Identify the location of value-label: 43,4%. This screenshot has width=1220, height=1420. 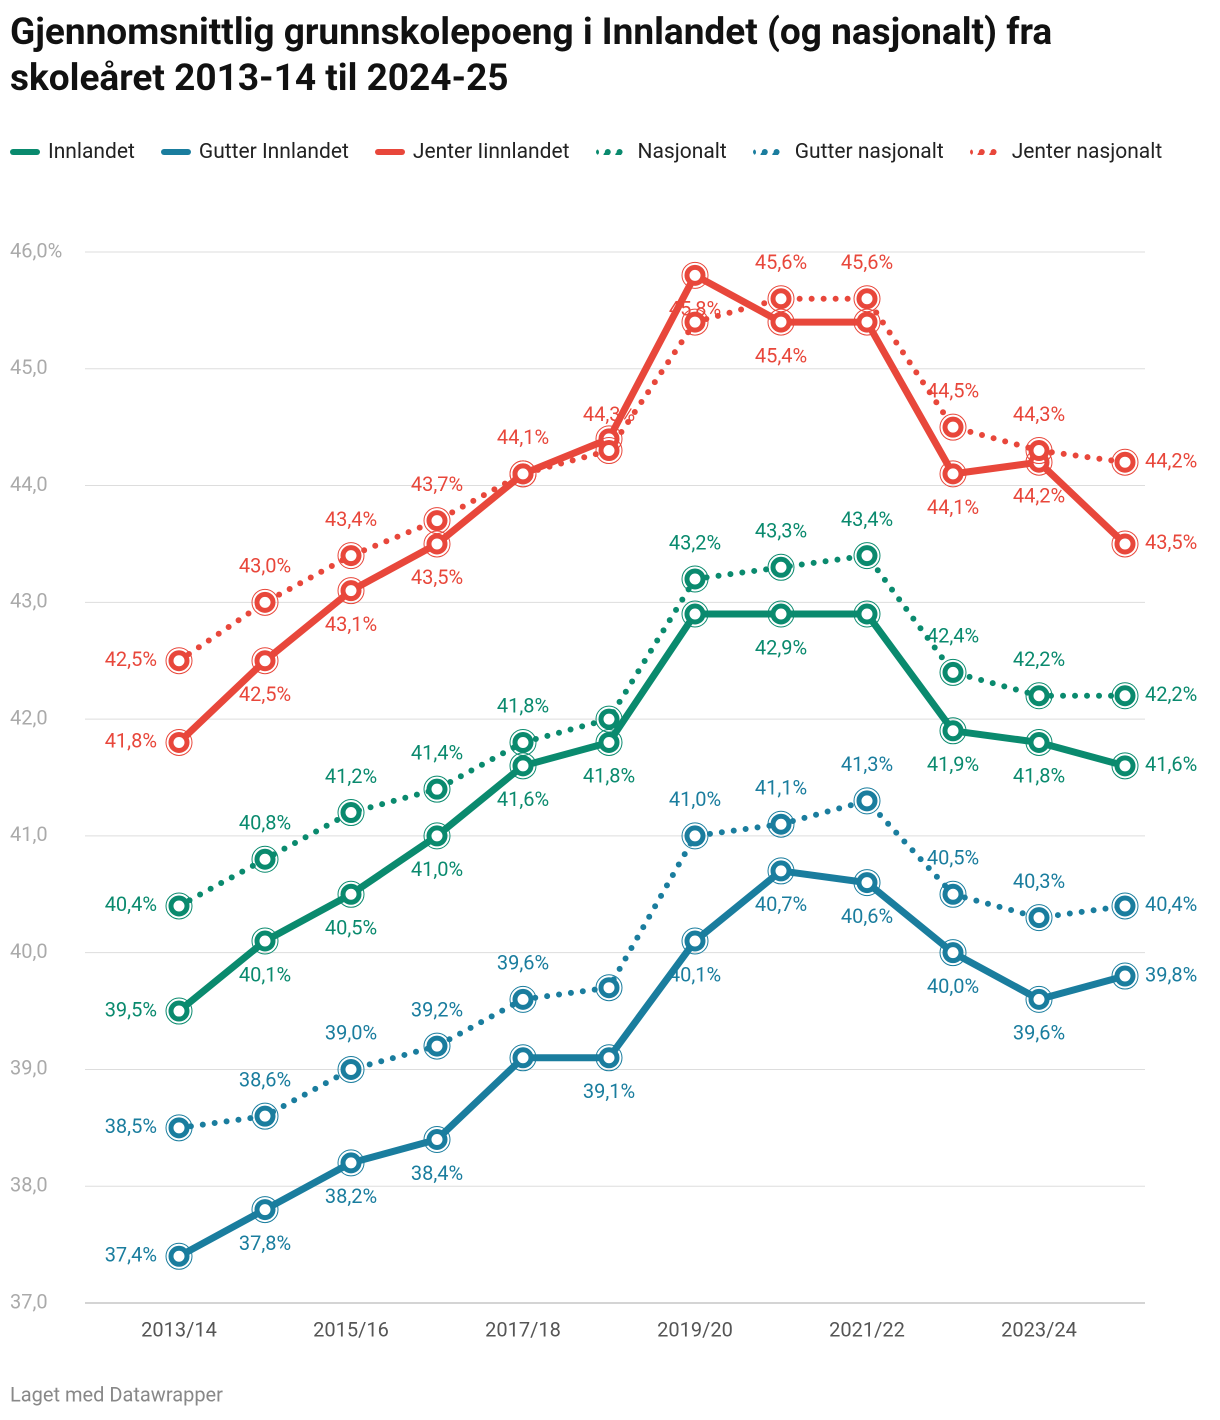
(867, 519).